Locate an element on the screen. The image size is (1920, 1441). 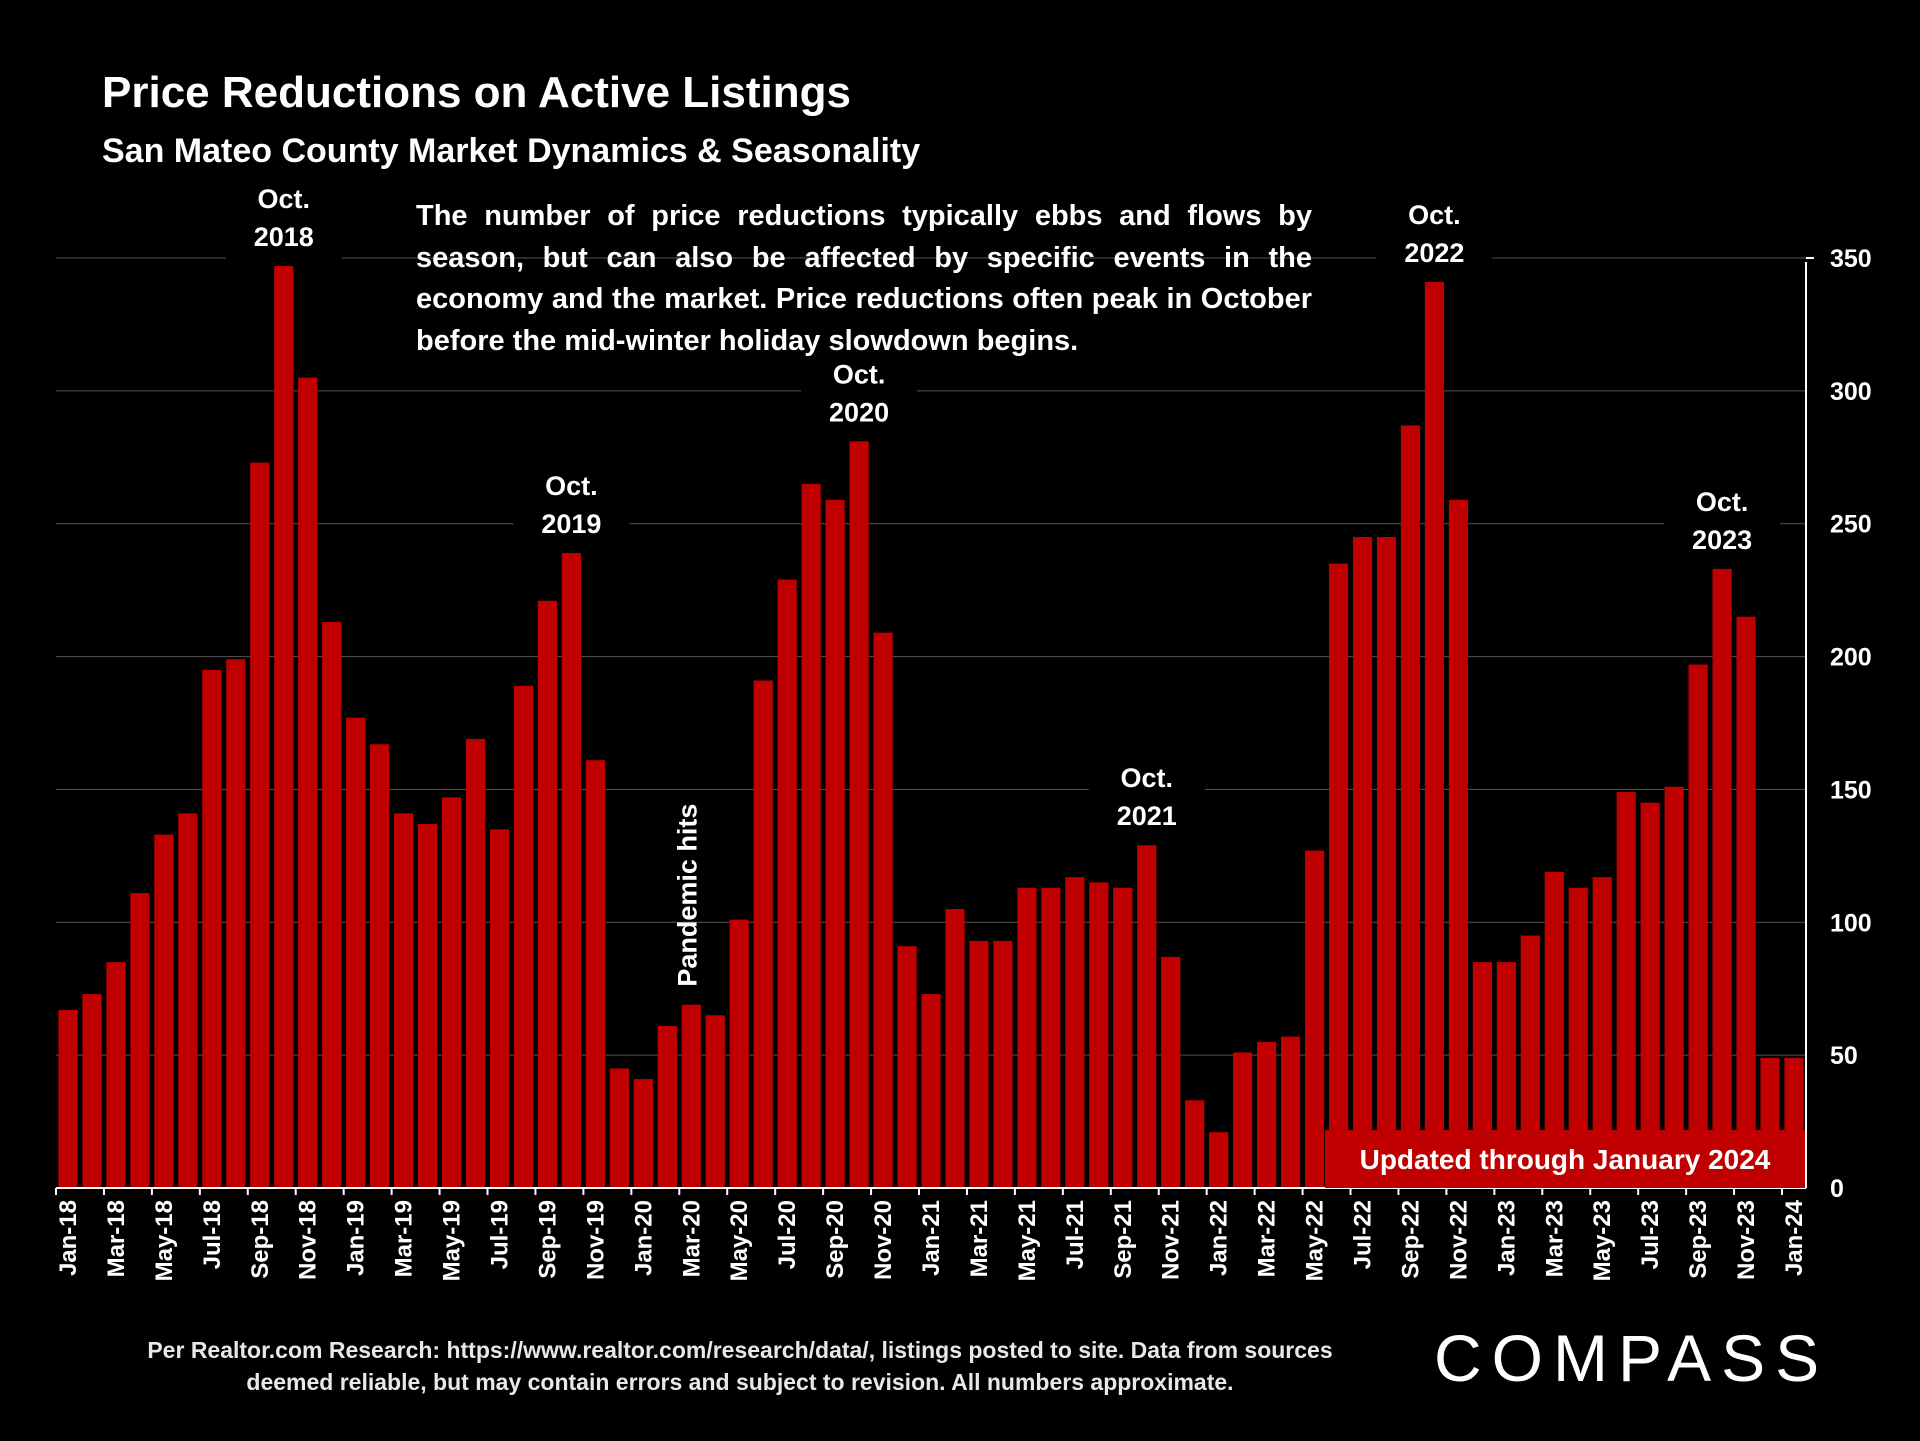
y-tick-label: 250 is located at coordinates (1851, 525).